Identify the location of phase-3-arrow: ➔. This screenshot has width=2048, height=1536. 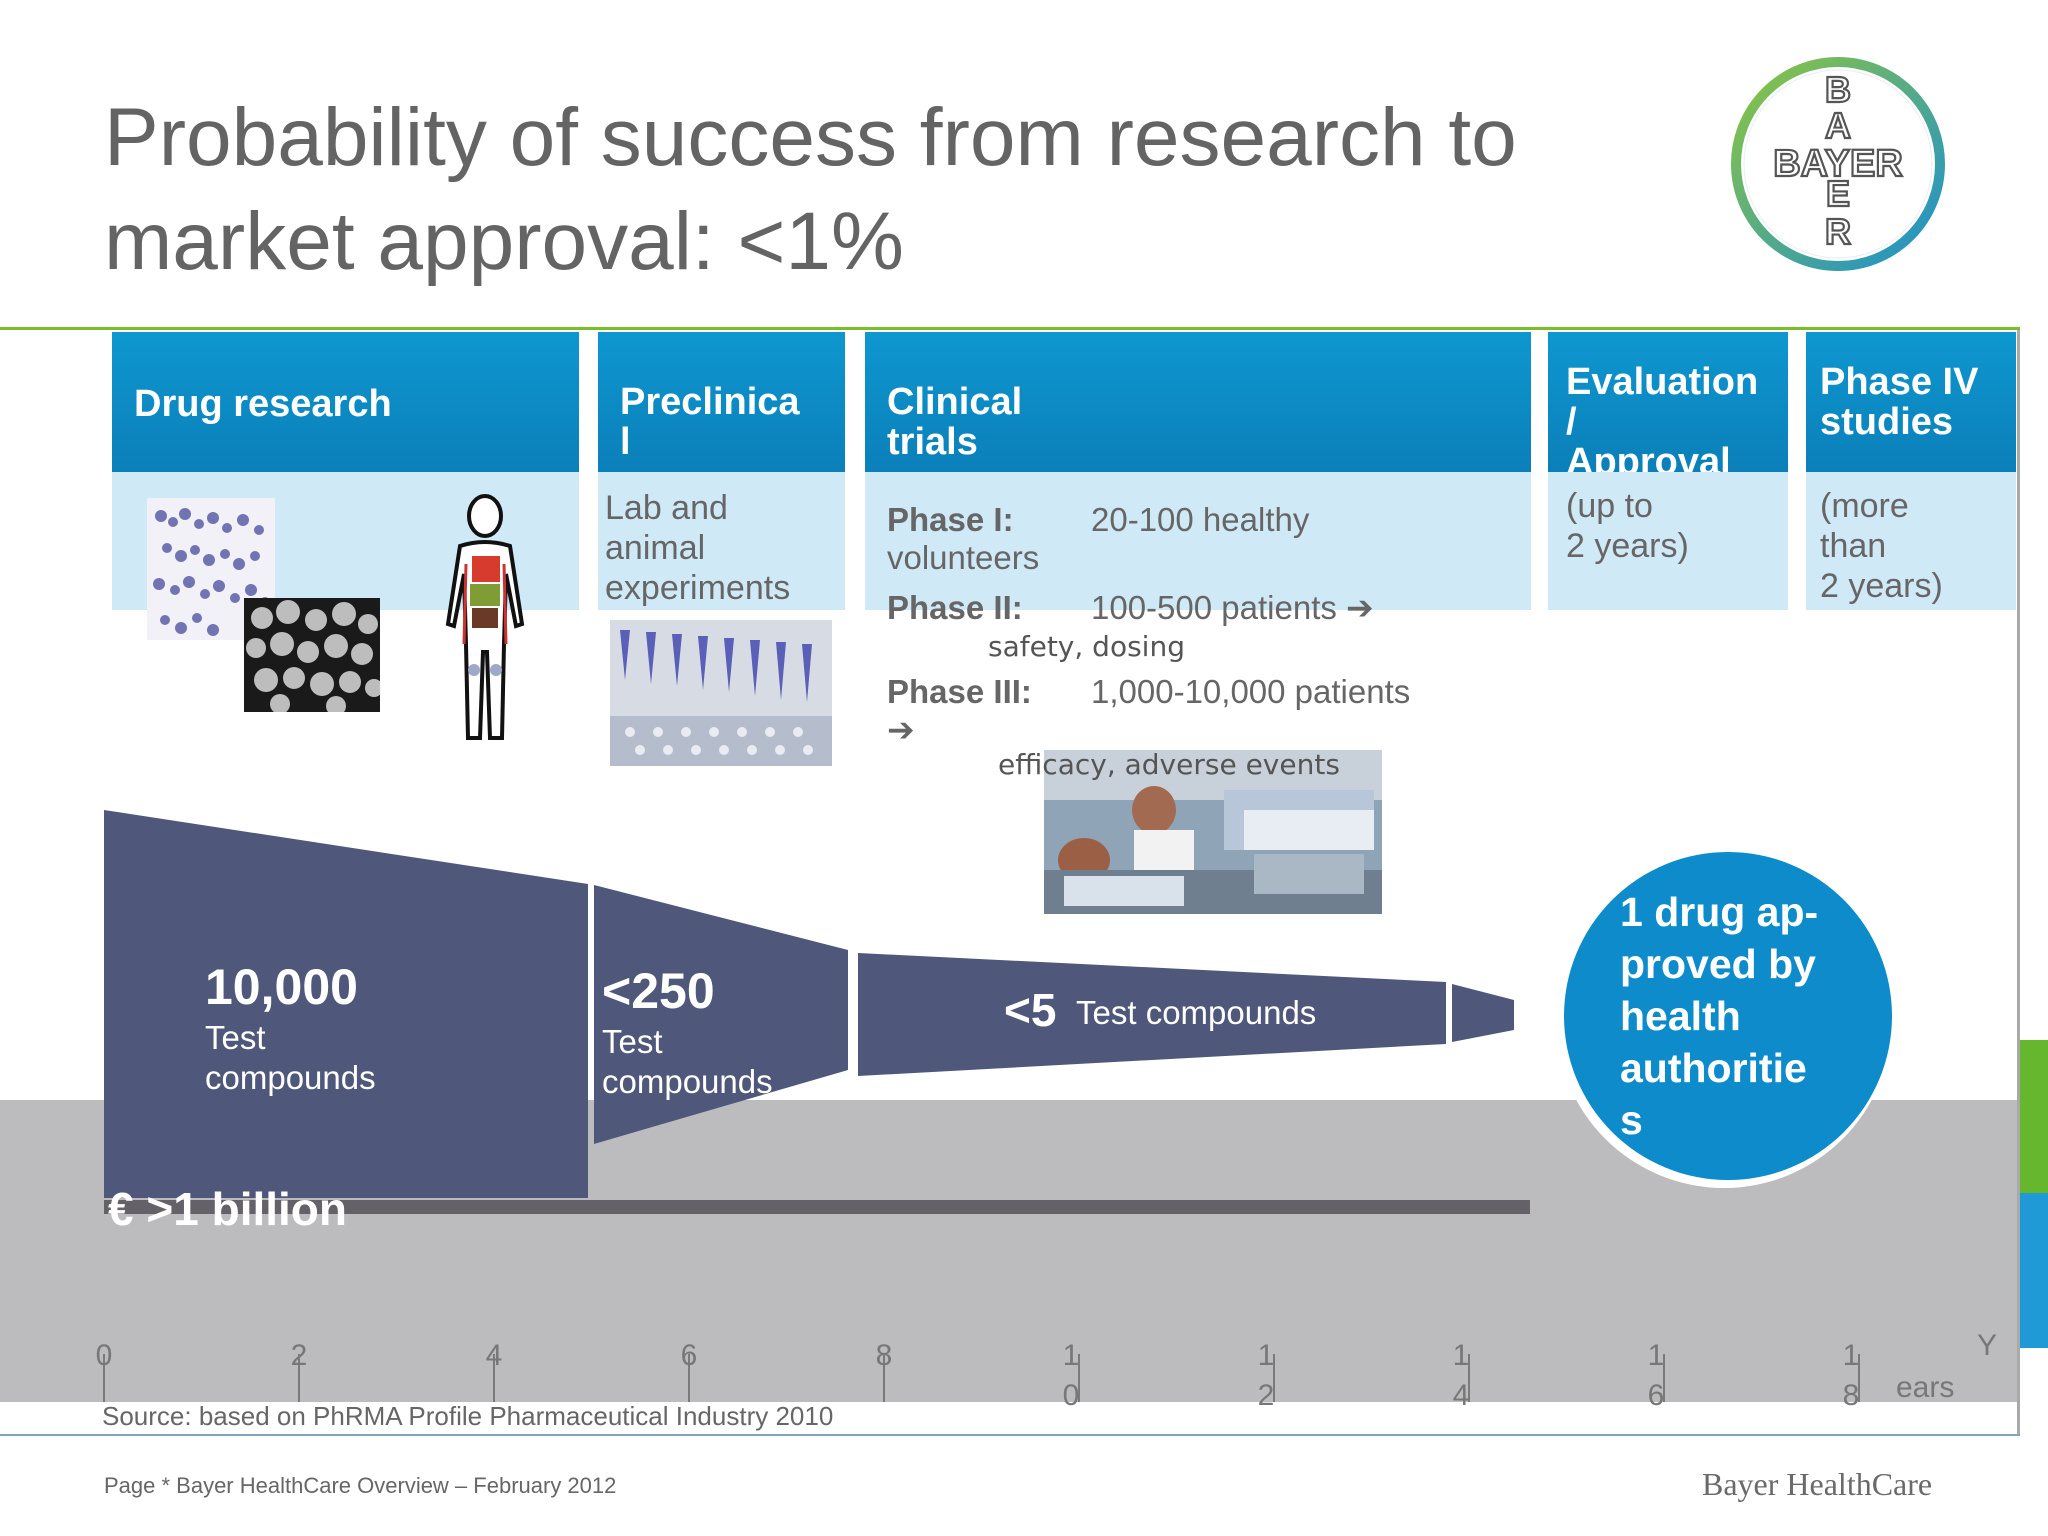
(901, 729).